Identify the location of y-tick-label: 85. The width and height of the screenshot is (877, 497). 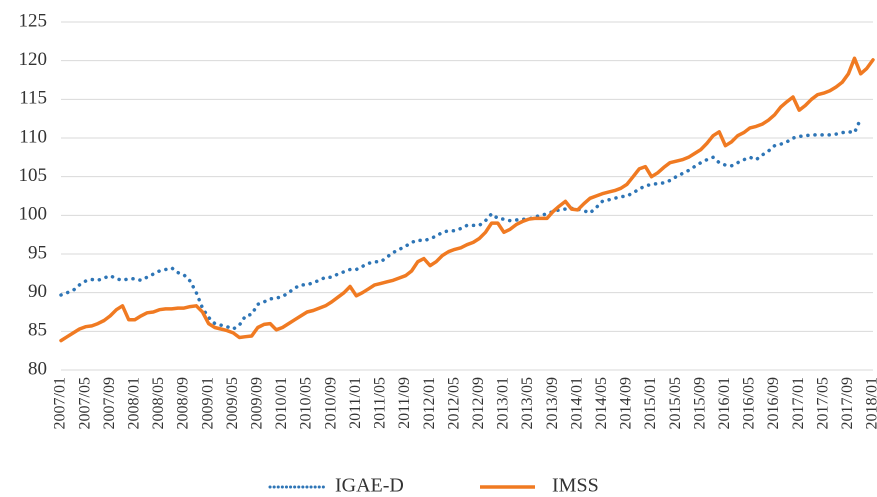
(37, 330).